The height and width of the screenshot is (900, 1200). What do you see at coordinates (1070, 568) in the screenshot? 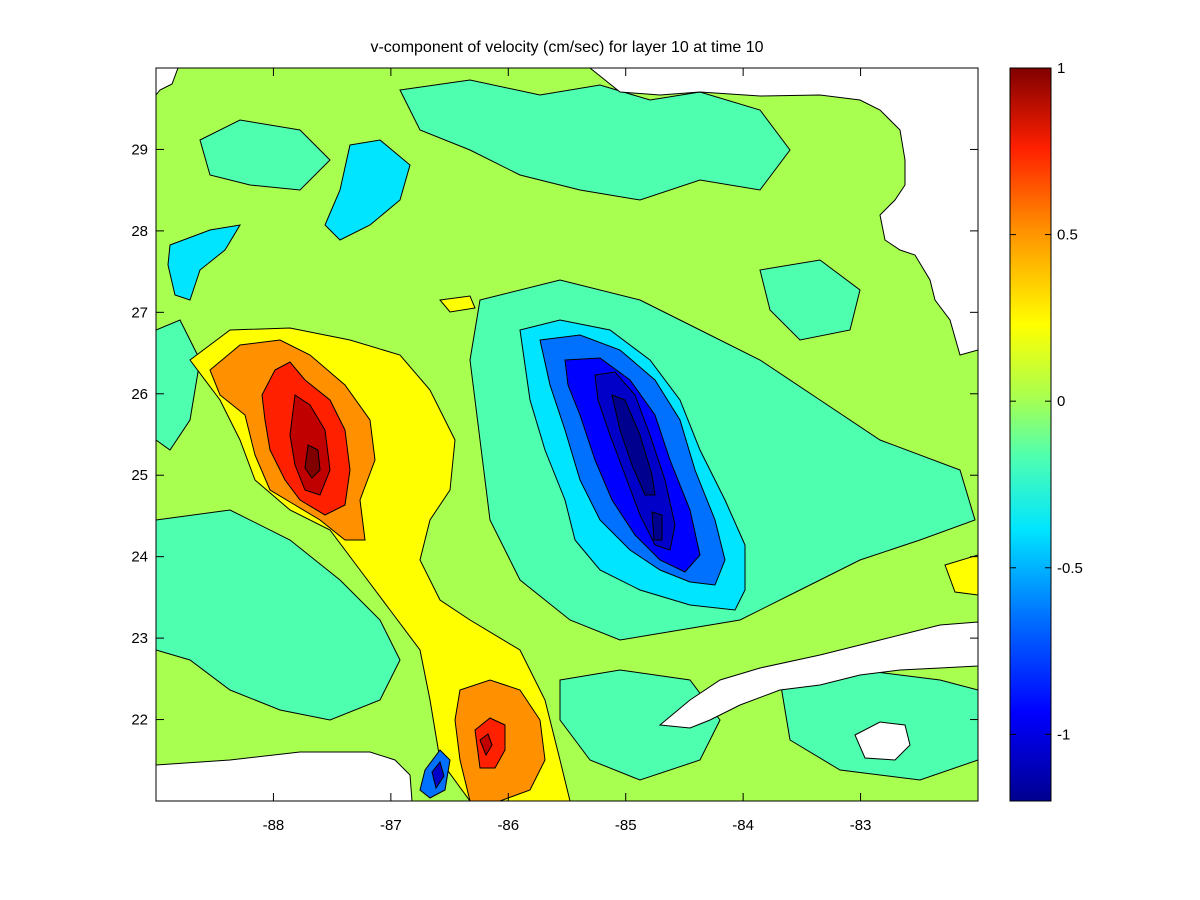
I see `colorbar-tick-label: -0.5` at bounding box center [1070, 568].